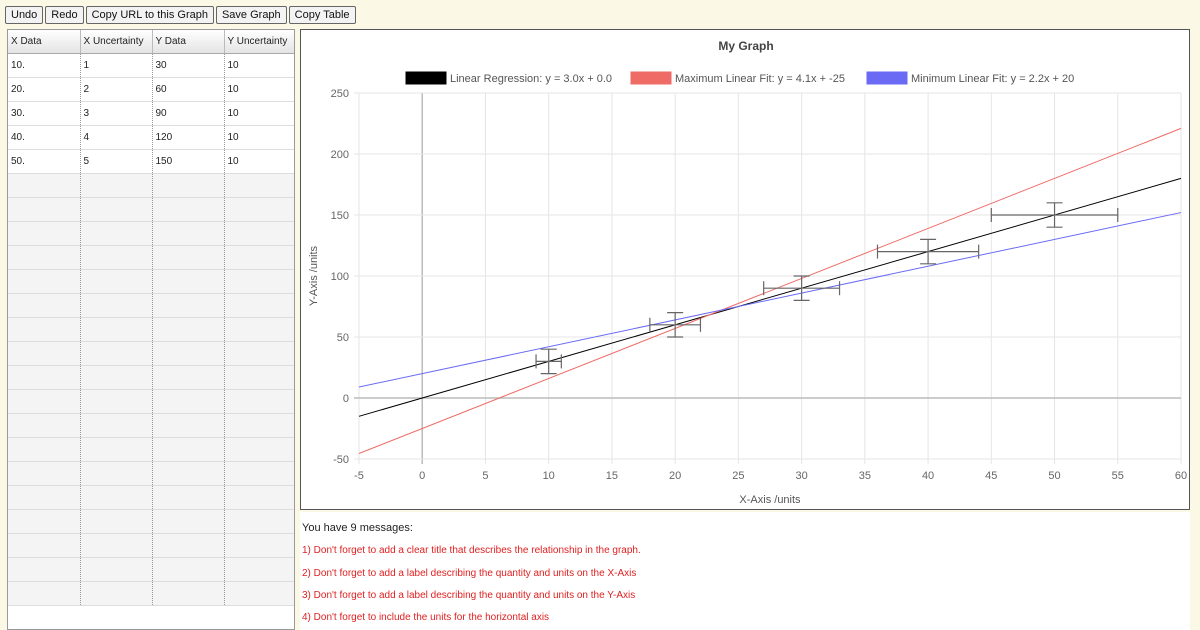 Image resolution: width=1200 pixels, height=630 pixels. I want to click on cell-y-data: 90, so click(188, 113).